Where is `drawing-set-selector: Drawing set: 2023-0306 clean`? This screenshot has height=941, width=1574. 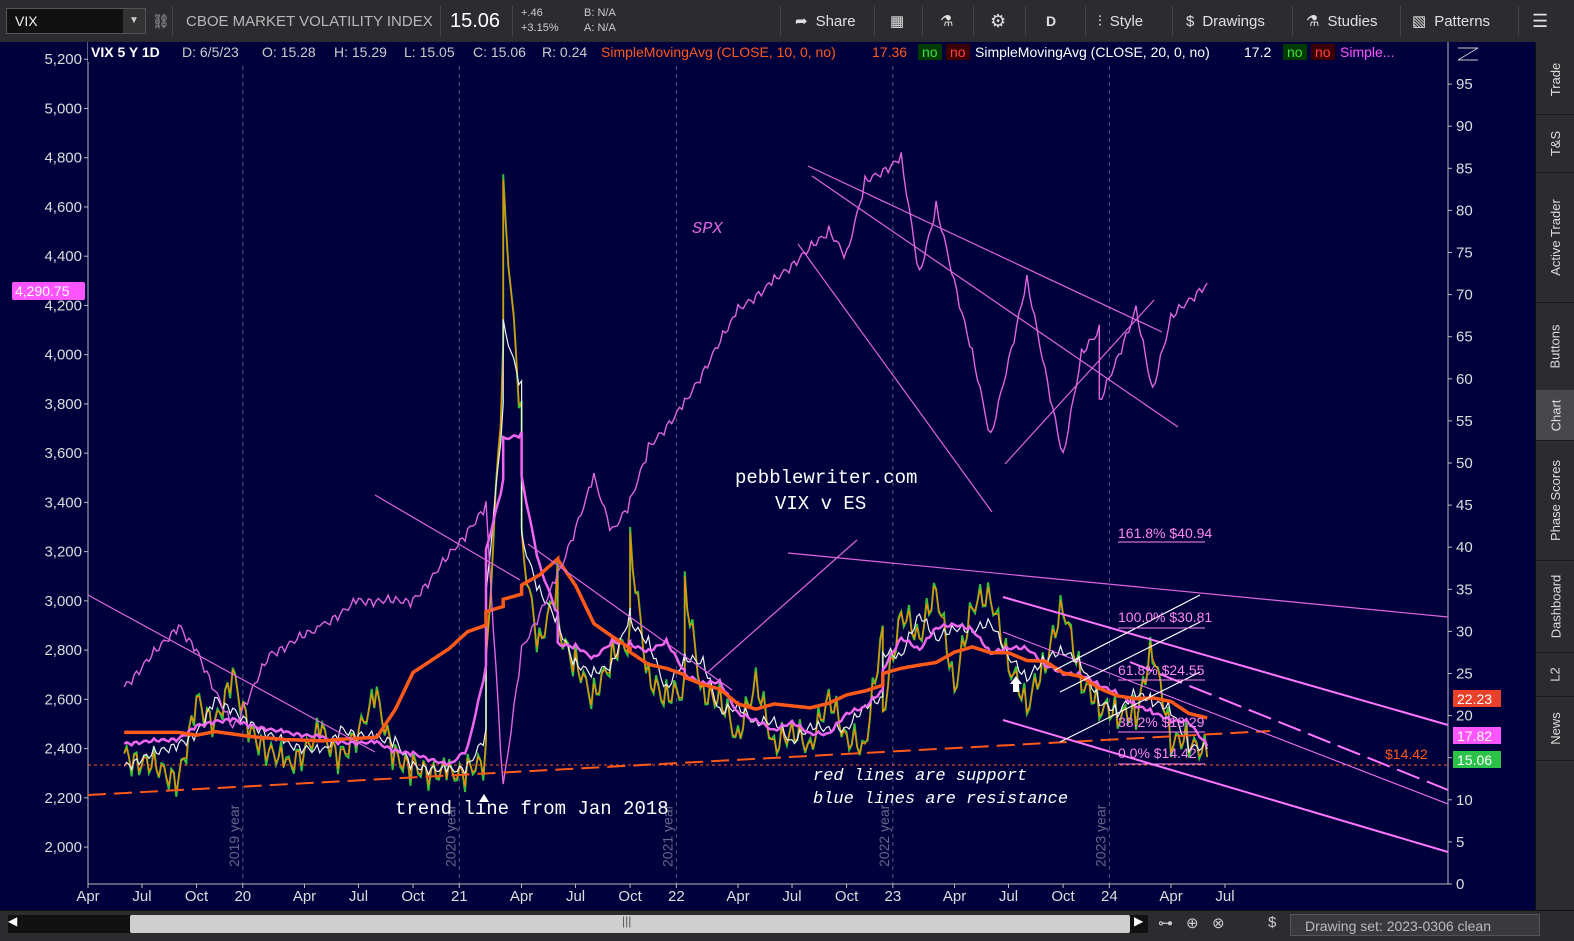 drawing-set-selector: Drawing set: 2023-0306 clean is located at coordinates (1415, 925).